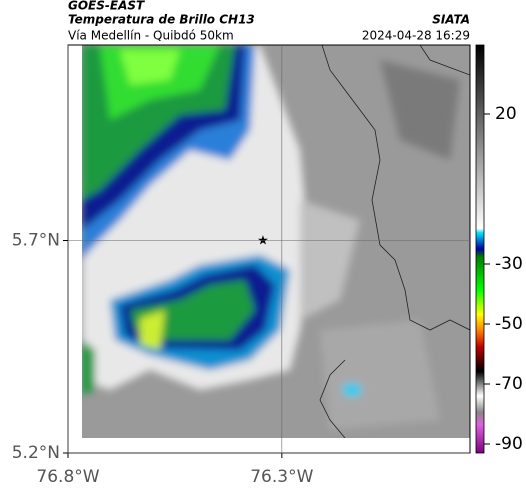 The height and width of the screenshot is (495, 526). Describe the element at coordinates (161, 20) in the screenshot. I see `title: Temperatura de Brillo CH13` at that location.